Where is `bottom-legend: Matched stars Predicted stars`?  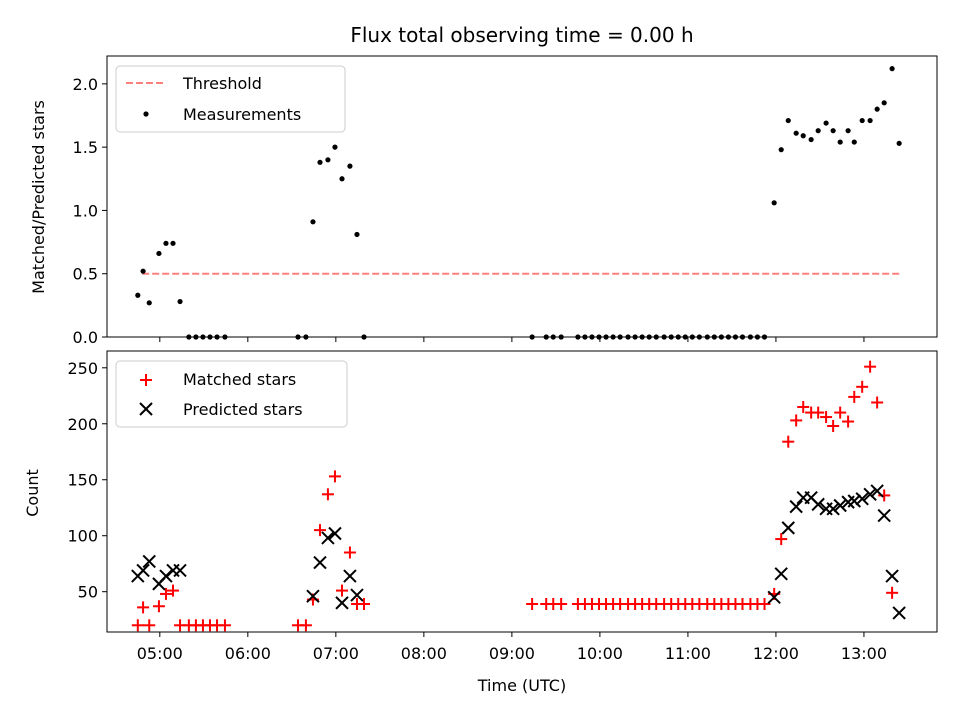
bottom-legend: Matched stars Predicted stars is located at coordinates (231, 394).